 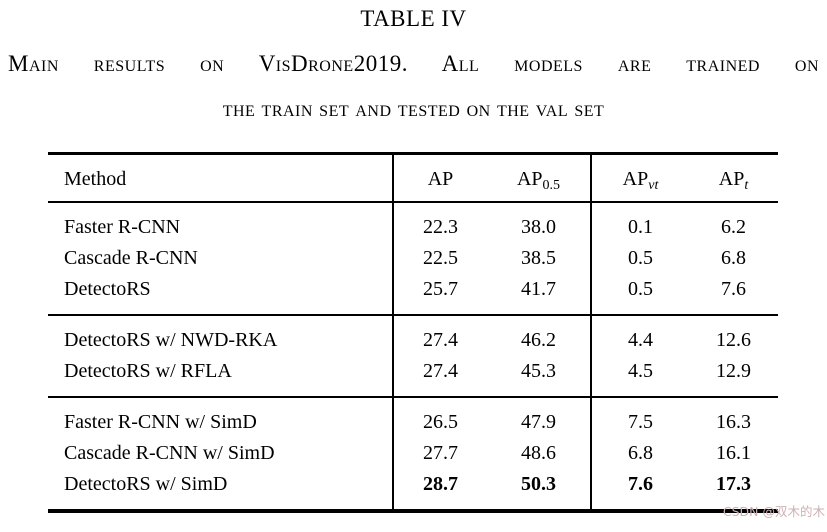 What do you see at coordinates (529, 179) in the screenshot?
I see `ap05-base: AP` at bounding box center [529, 179].